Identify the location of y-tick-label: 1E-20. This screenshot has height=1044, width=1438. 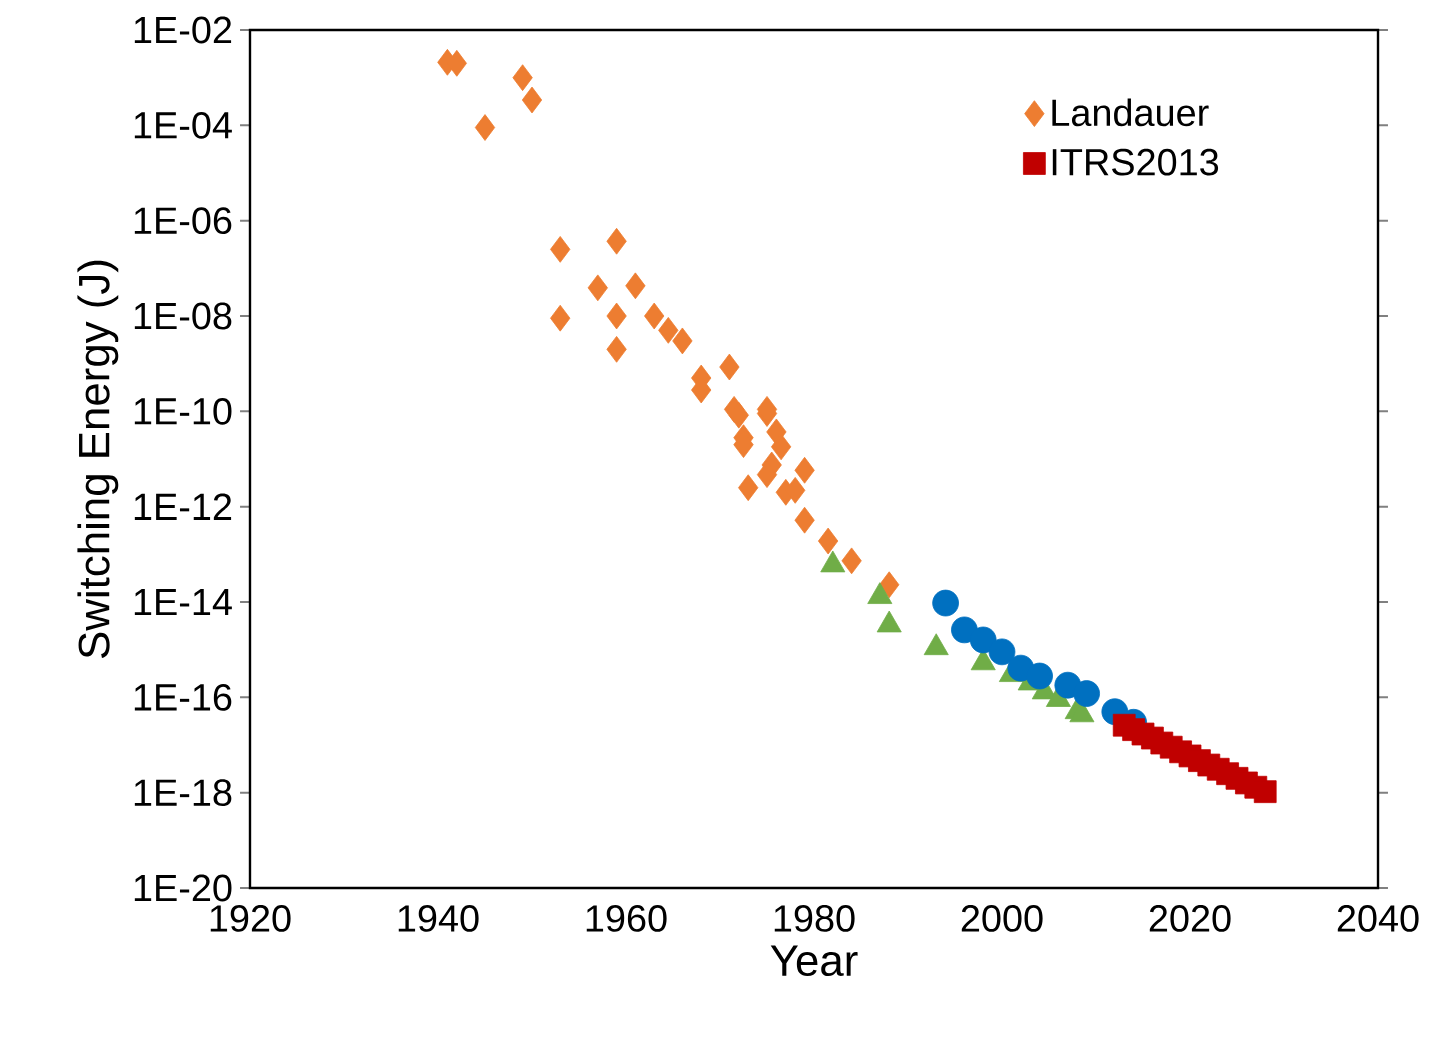
(183, 888).